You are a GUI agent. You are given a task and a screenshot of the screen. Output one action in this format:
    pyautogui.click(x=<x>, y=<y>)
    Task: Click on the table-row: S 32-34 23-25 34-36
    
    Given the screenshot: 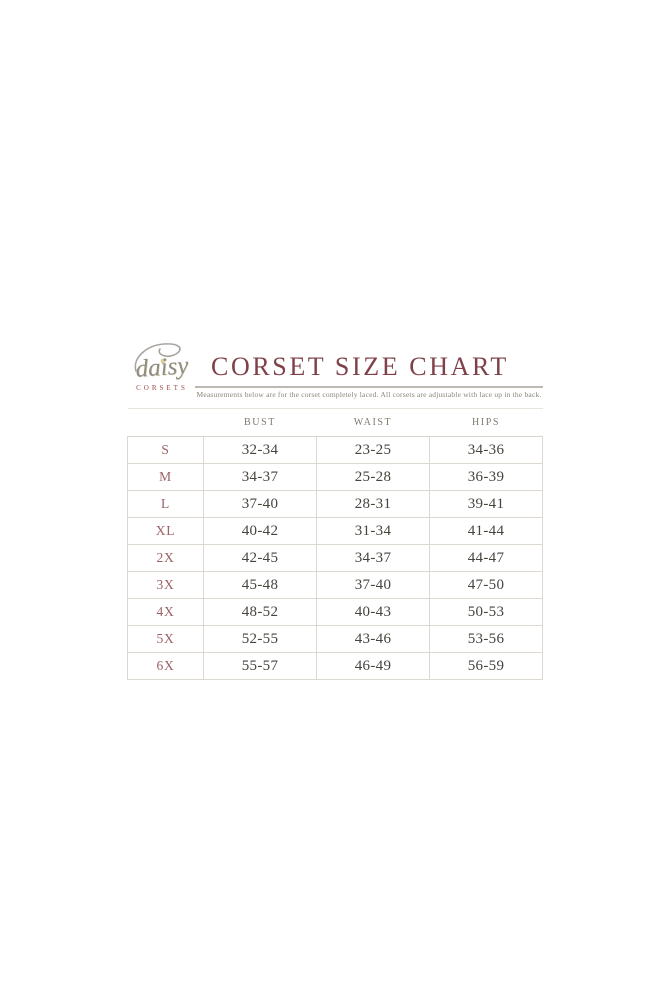 What is the action you would take?
    pyautogui.click(x=335, y=450)
    